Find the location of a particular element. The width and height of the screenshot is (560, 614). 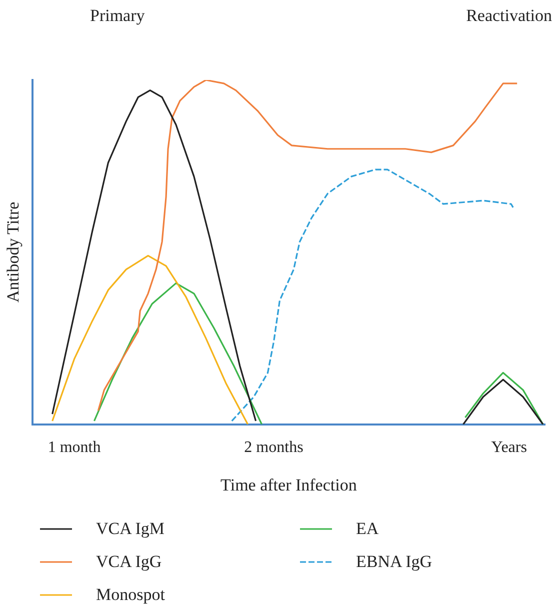

legend-label: VCA IgG is located at coordinates (129, 562).